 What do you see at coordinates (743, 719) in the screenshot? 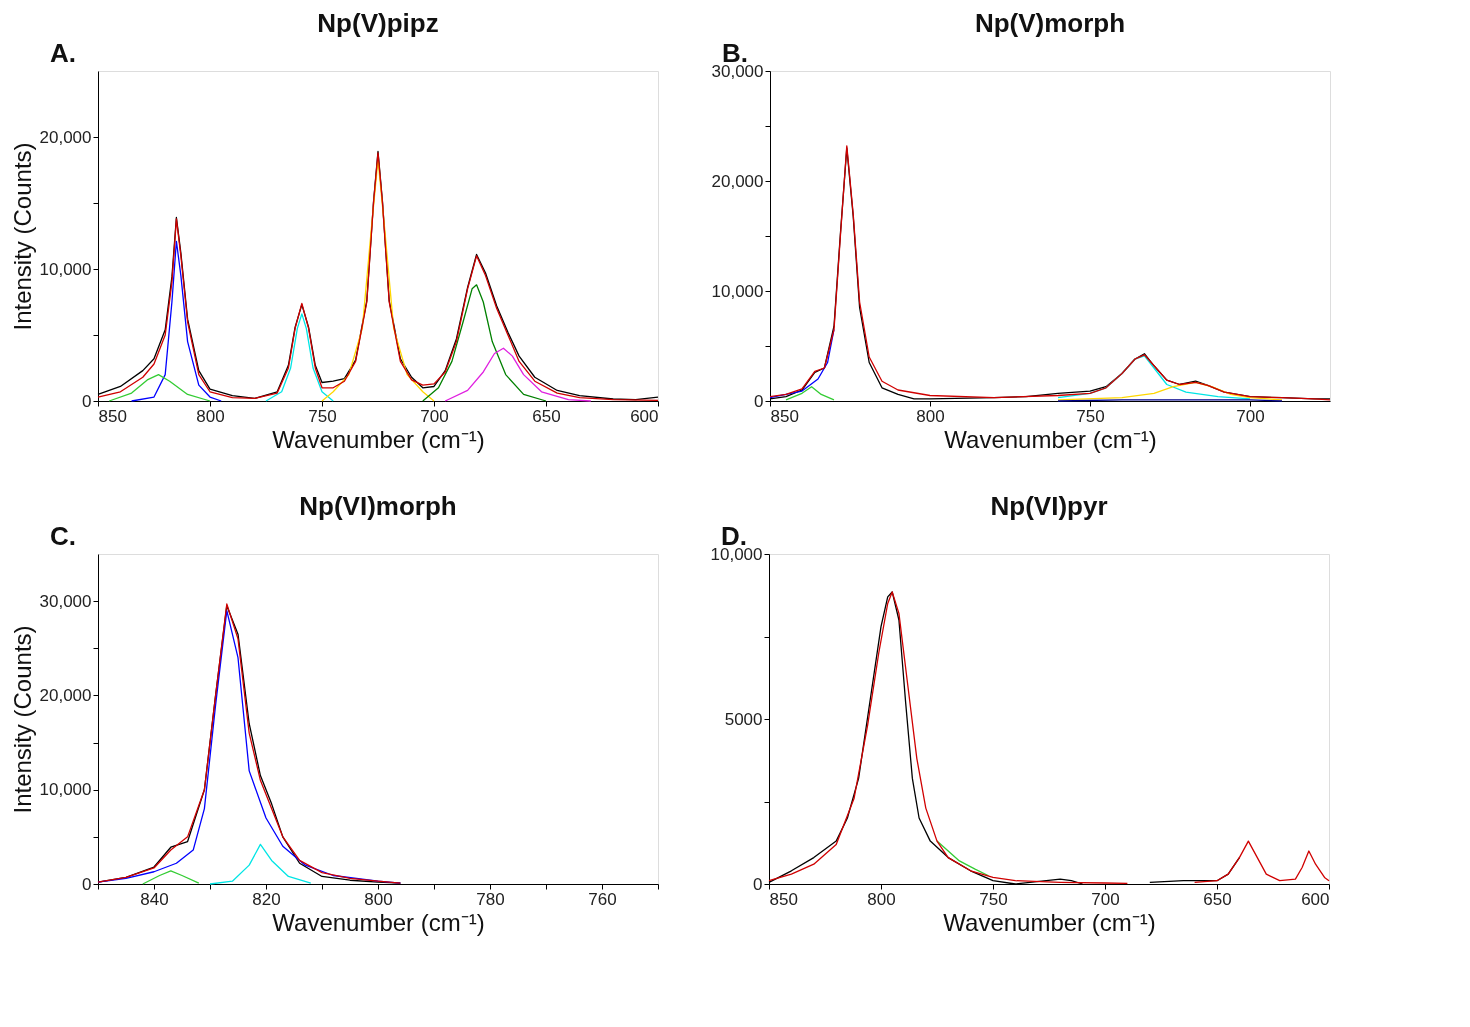
I see `y-tick-label: 5000` at bounding box center [743, 719].